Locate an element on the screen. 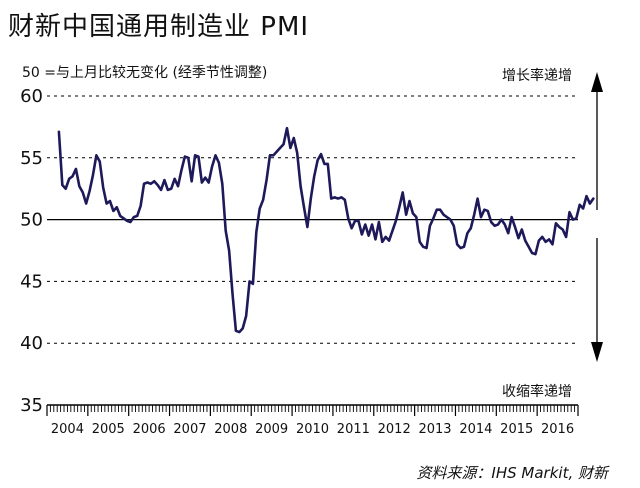 The height and width of the screenshot is (488, 640). x-tick-label-2004: 2004 is located at coordinates (67, 429).